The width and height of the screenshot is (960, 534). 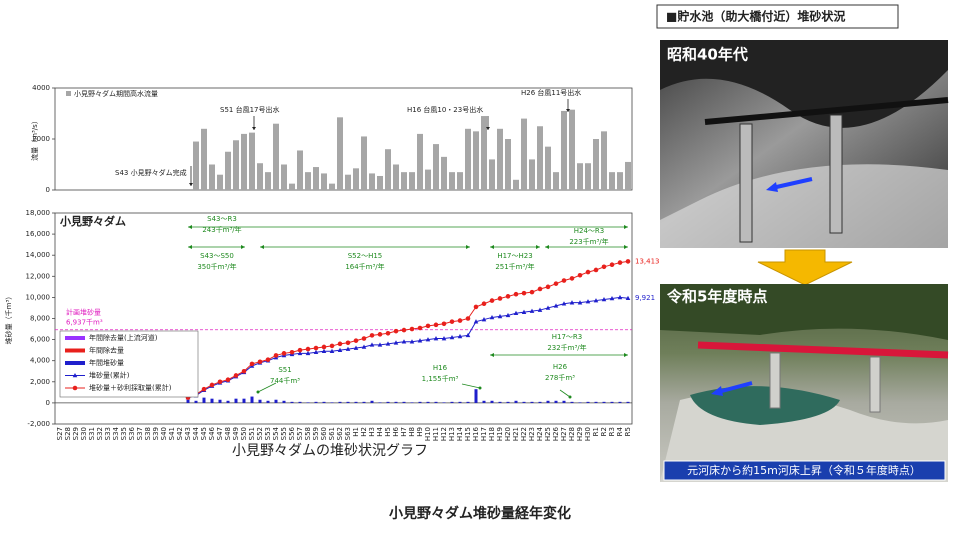 I want to click on x-tick-label: H2, so click(x=364, y=432).